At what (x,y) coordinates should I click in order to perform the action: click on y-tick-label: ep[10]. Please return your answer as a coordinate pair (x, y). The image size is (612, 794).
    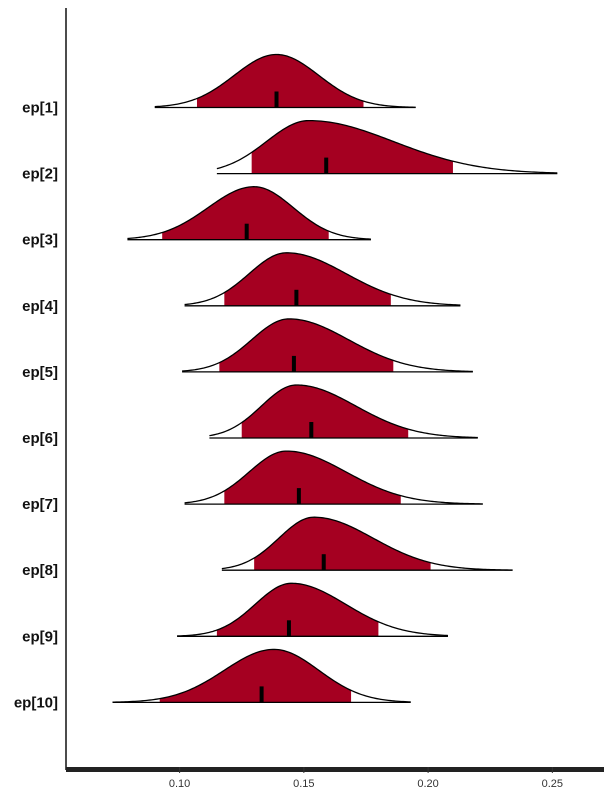
    Looking at the image, I should click on (36, 702).